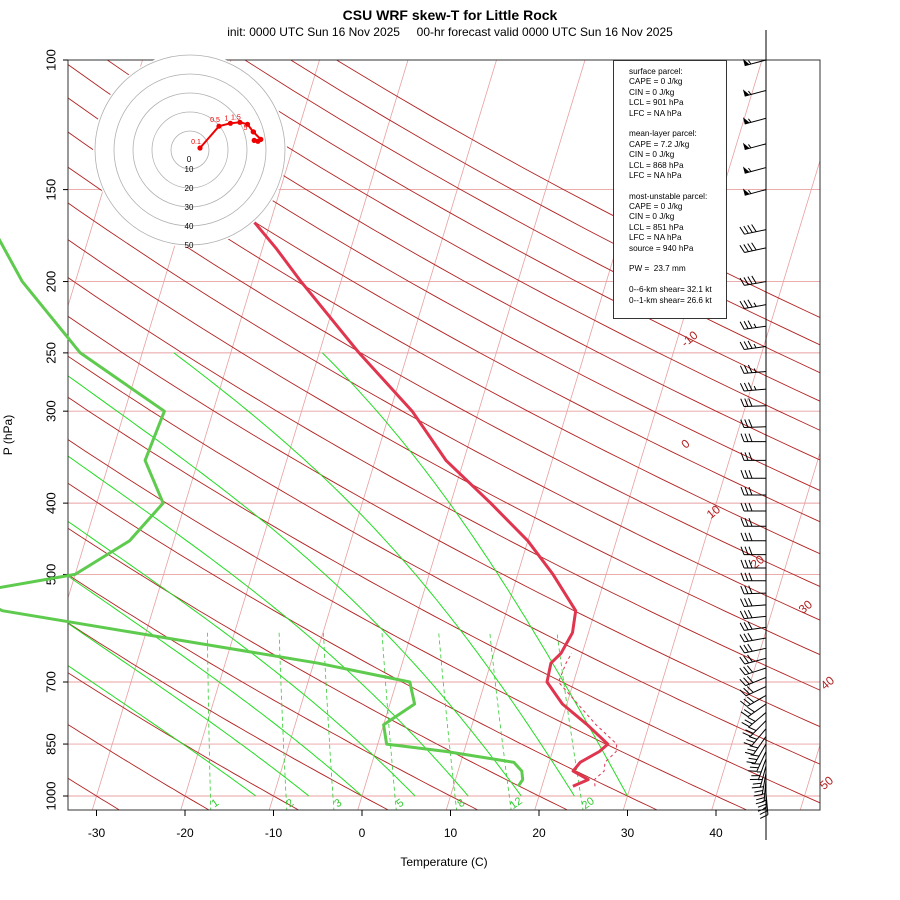 The height and width of the screenshot is (900, 900). What do you see at coordinates (245, 128) in the screenshot?
I see `hodograph-height-label: 5` at bounding box center [245, 128].